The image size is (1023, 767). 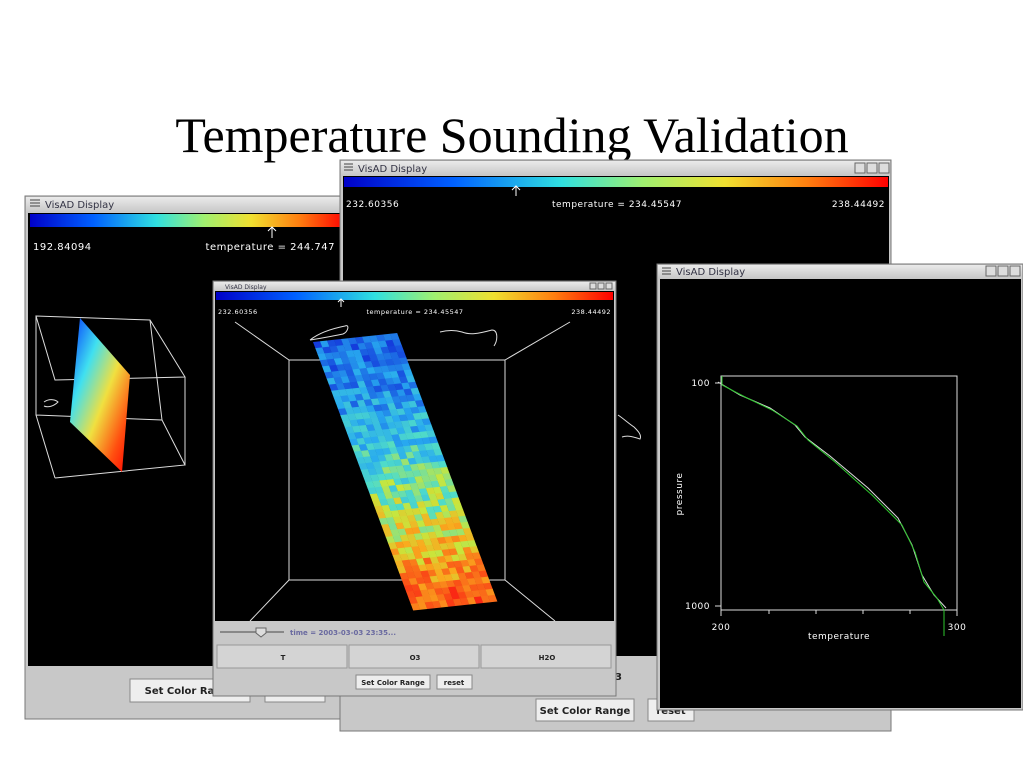 What do you see at coordinates (261, 632) in the screenshot?
I see `slider-thumb` at bounding box center [261, 632].